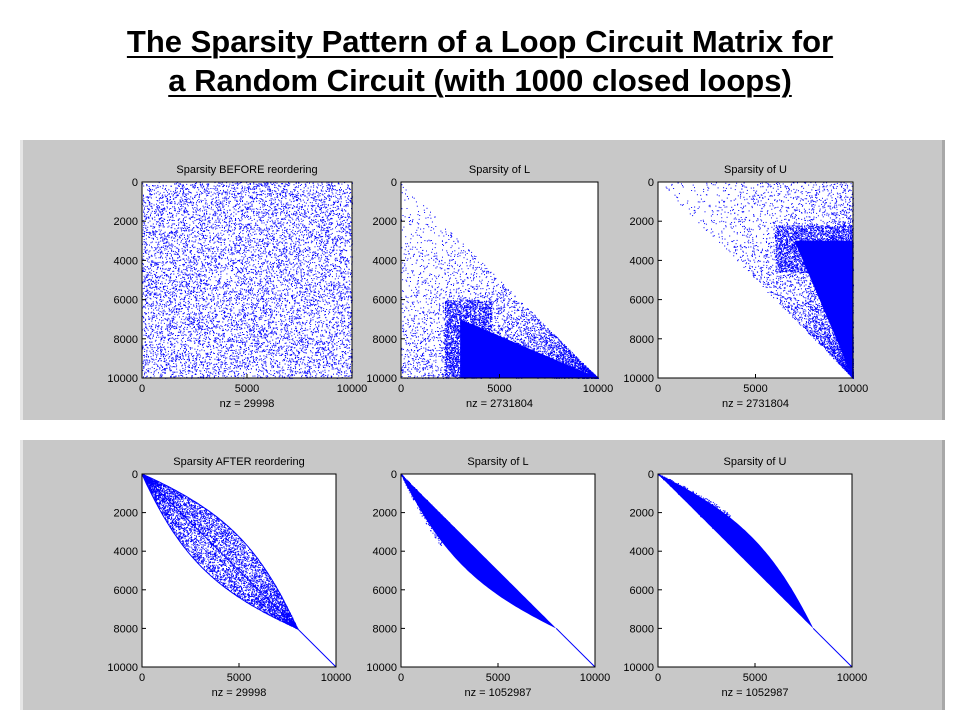  I want to click on subplot-title: Sparsity BEFORE reordering, so click(246, 170).